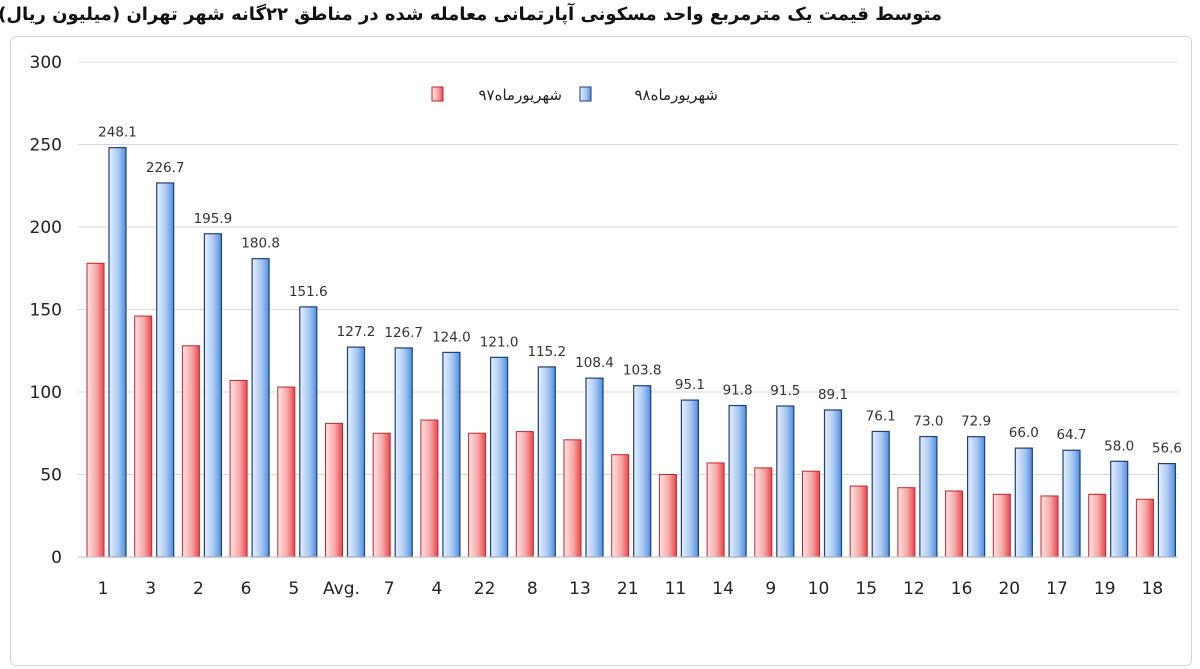 This screenshot has width=1200, height=669. Describe the element at coordinates (165, 168) in the screenshot. I see `data-label: 226.7` at that location.